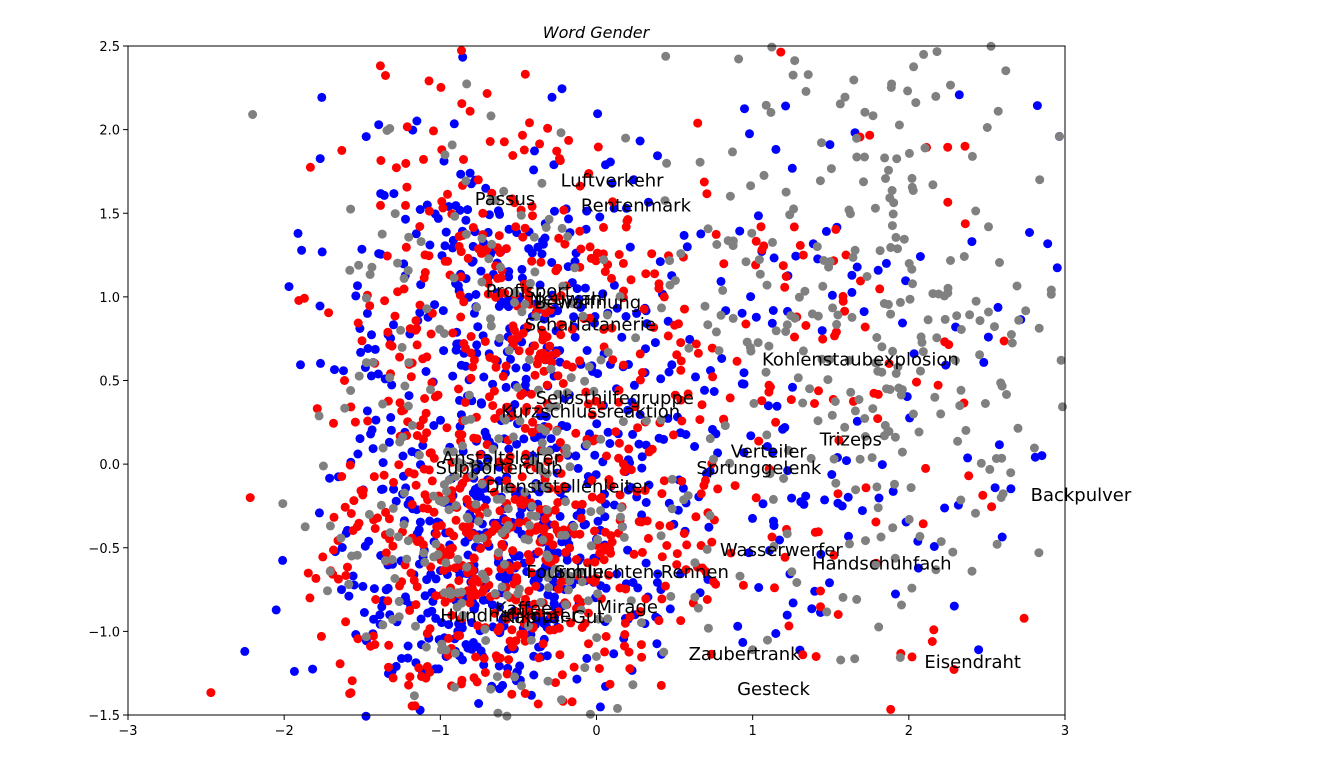 The width and height of the screenshot is (1318, 765). What do you see at coordinates (769, 451) in the screenshot?
I see `annotation-label: Verteiler` at bounding box center [769, 451].